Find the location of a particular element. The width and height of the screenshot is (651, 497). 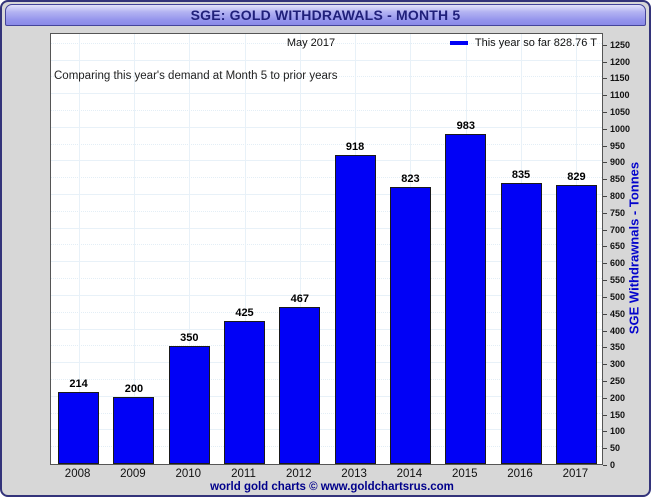

x-label-2017: 2017 is located at coordinates (575, 474).